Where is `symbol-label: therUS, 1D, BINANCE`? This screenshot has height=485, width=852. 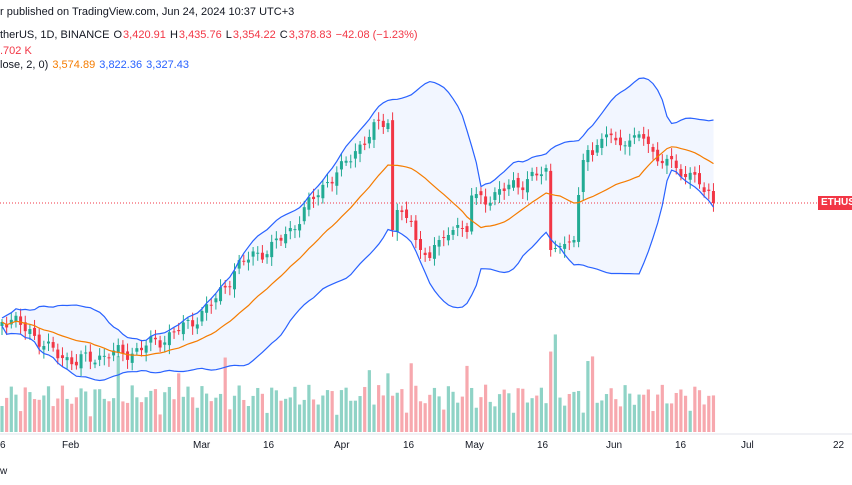
symbol-label: therUS, 1D, BINANCE is located at coordinates (55, 35).